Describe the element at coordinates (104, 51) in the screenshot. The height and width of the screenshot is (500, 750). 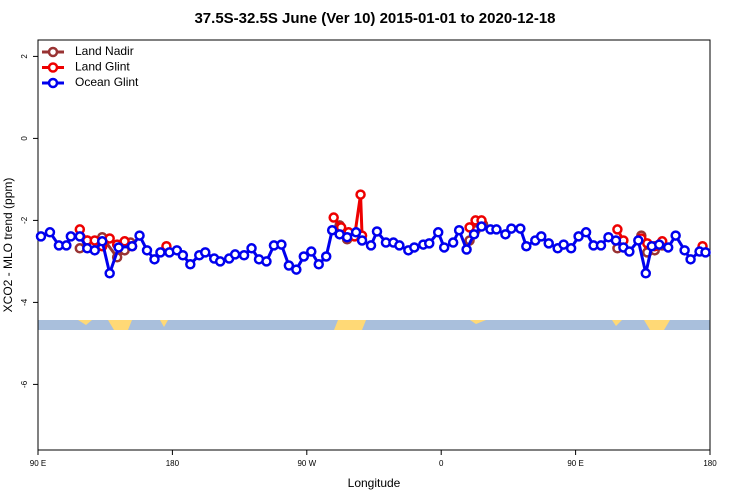
I see `legend-label: Land Nadir` at that location.